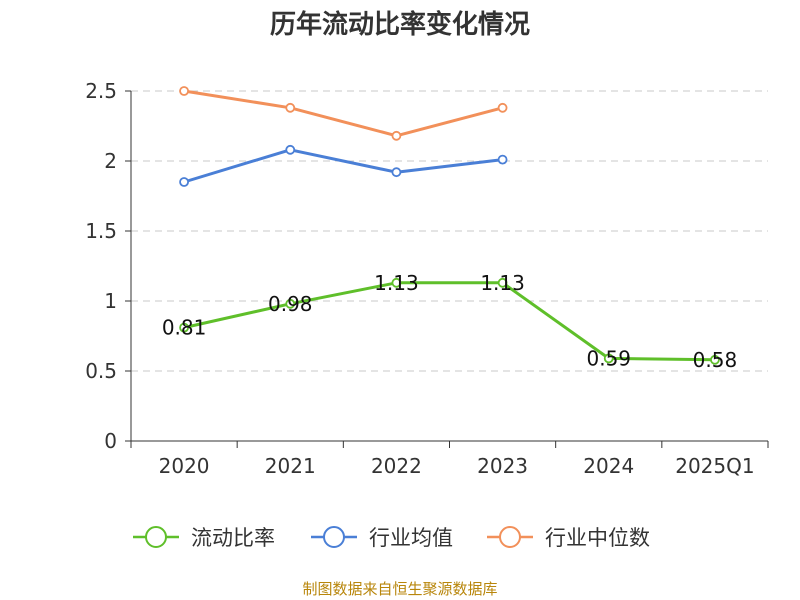 Image resolution: width=800 pixels, height=600 pixels. What do you see at coordinates (396, 466) in the screenshot?
I see `x-tick-label: 2022` at bounding box center [396, 466].